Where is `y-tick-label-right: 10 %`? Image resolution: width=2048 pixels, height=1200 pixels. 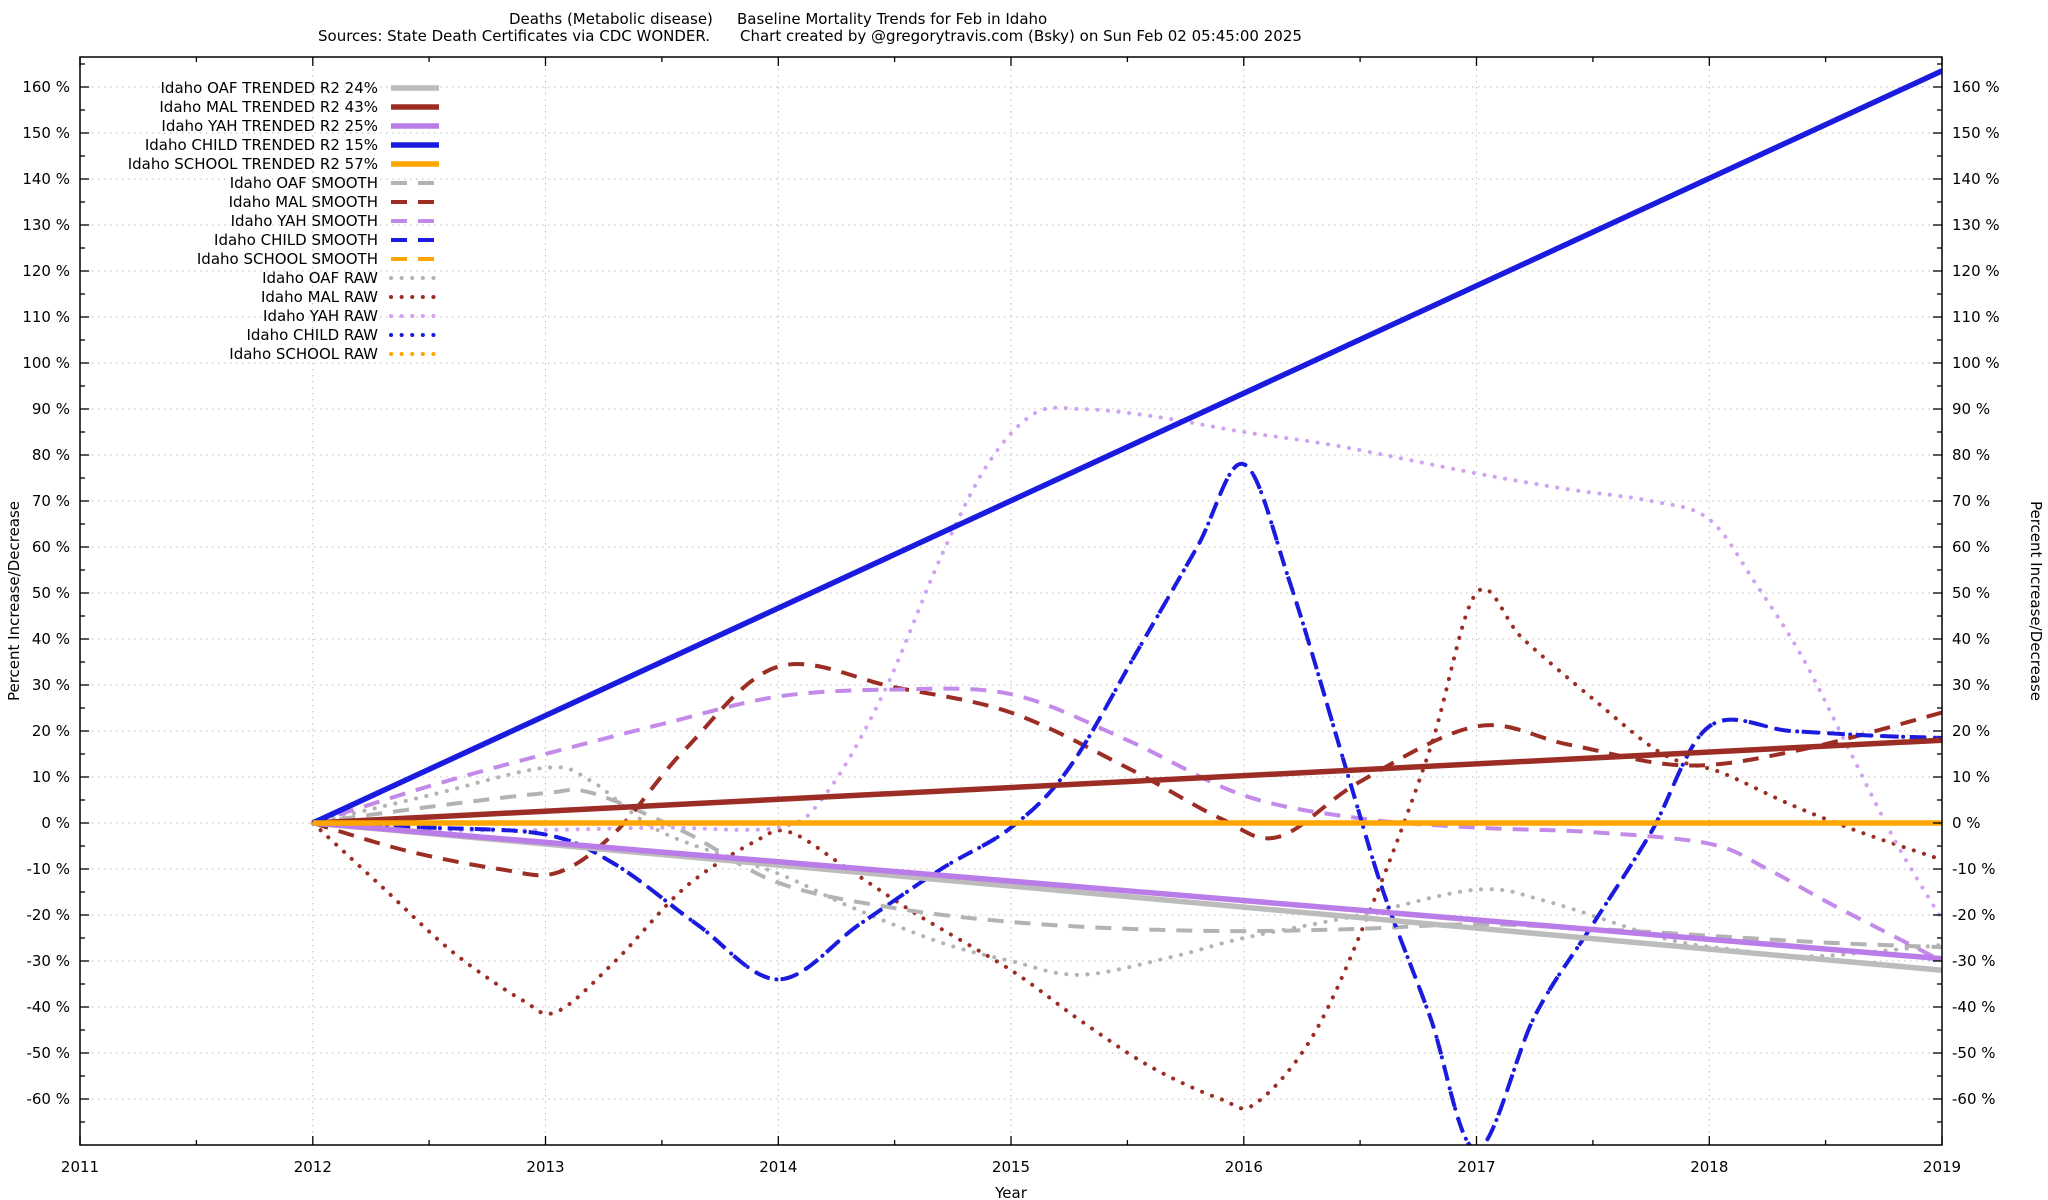
y-tick-label-right: 10 % is located at coordinates (1971, 777).